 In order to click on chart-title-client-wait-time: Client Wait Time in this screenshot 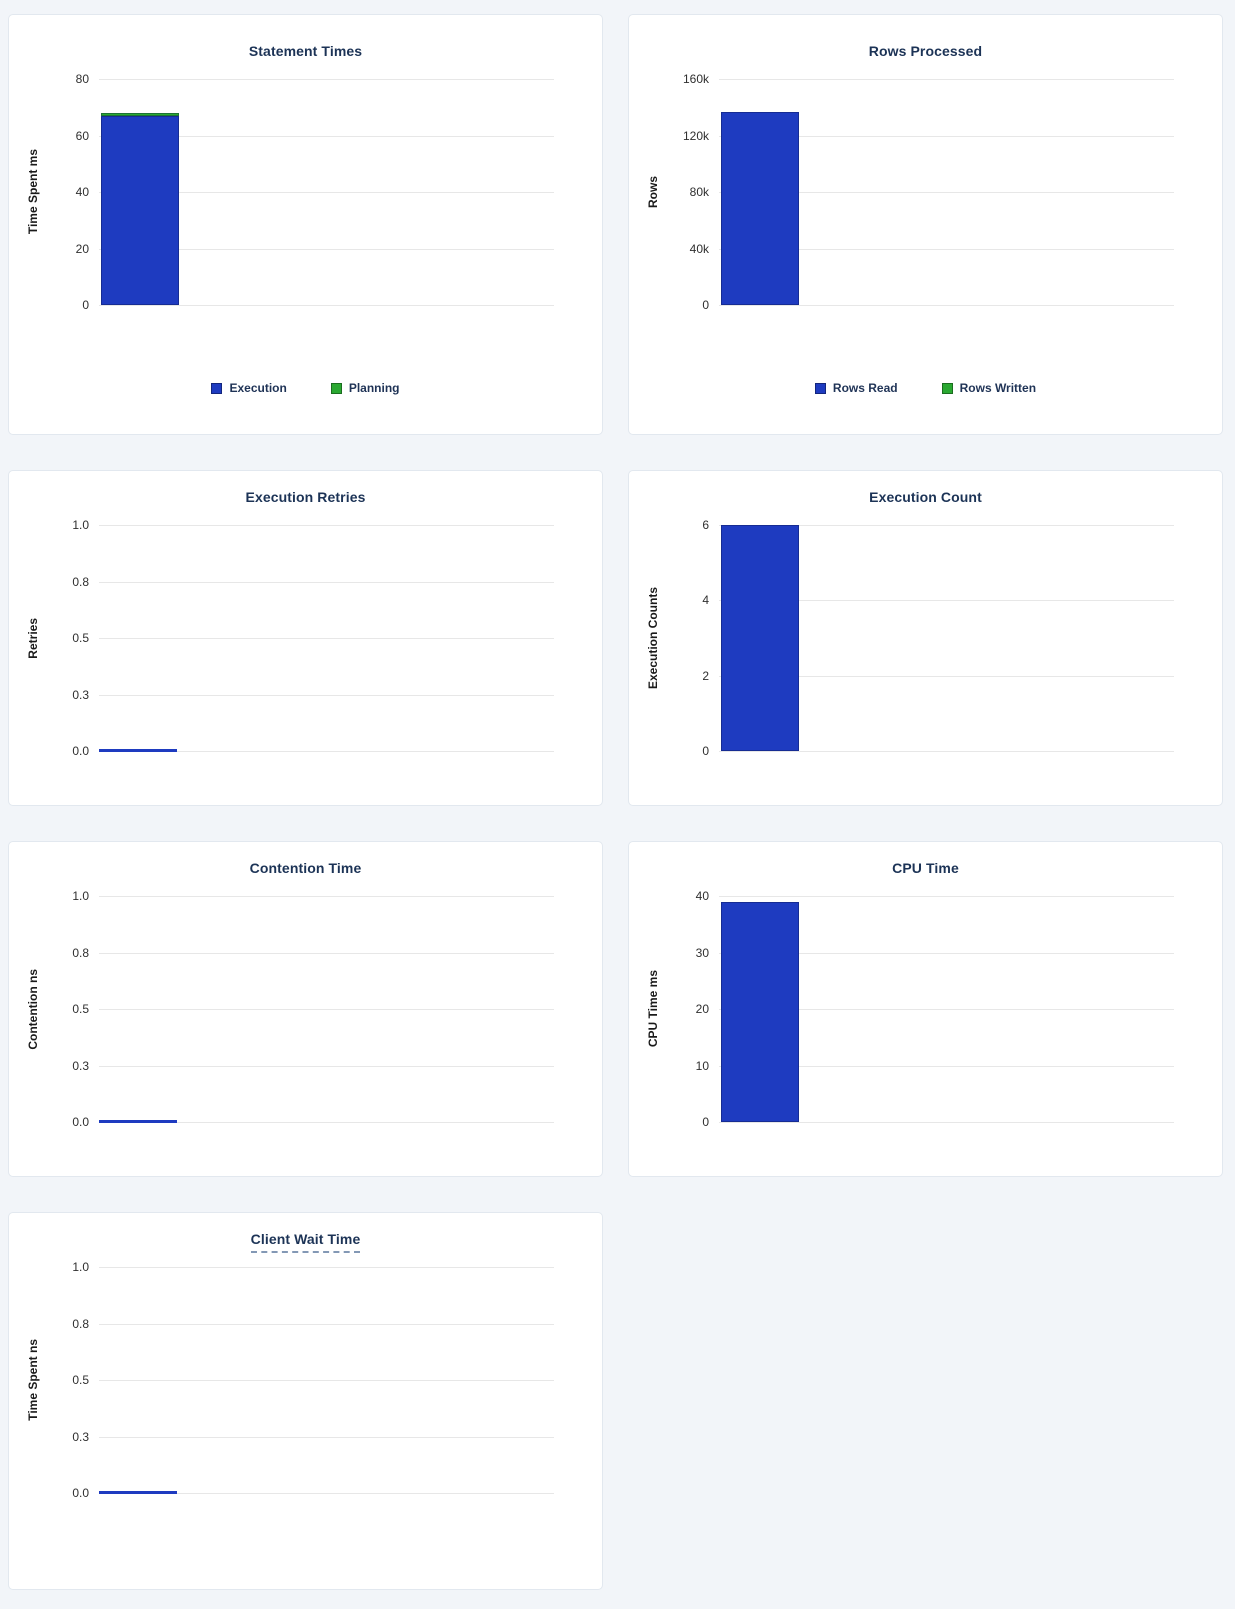, I will do `click(305, 1242)`.